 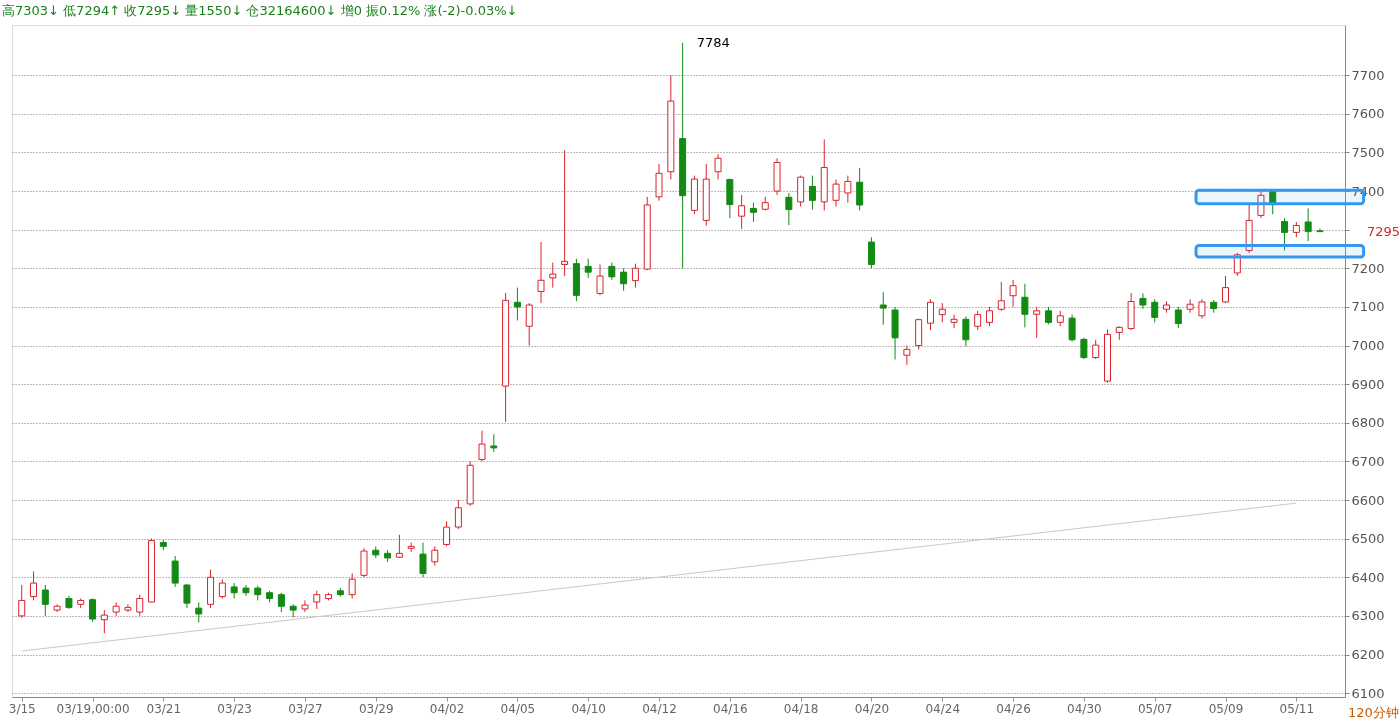 I want to click on chart-subtitle: 高7303↓ 低7294↑ 收7295↓ 量1550↓ 仓32164600↓ 增0 振0.12% 涨(-2)-0.03%↓, so click(x=260, y=10).